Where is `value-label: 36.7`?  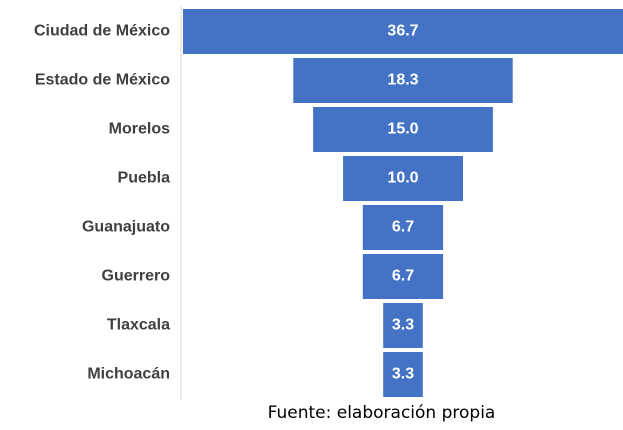
value-label: 36.7 is located at coordinates (402, 31).